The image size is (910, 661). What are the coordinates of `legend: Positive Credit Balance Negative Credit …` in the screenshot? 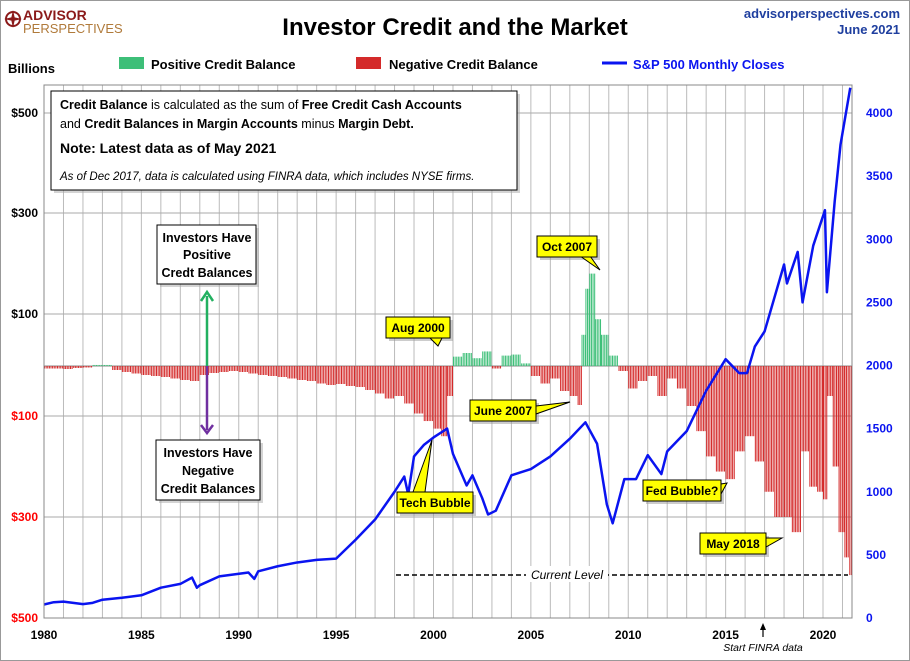 It's located at (451, 64).